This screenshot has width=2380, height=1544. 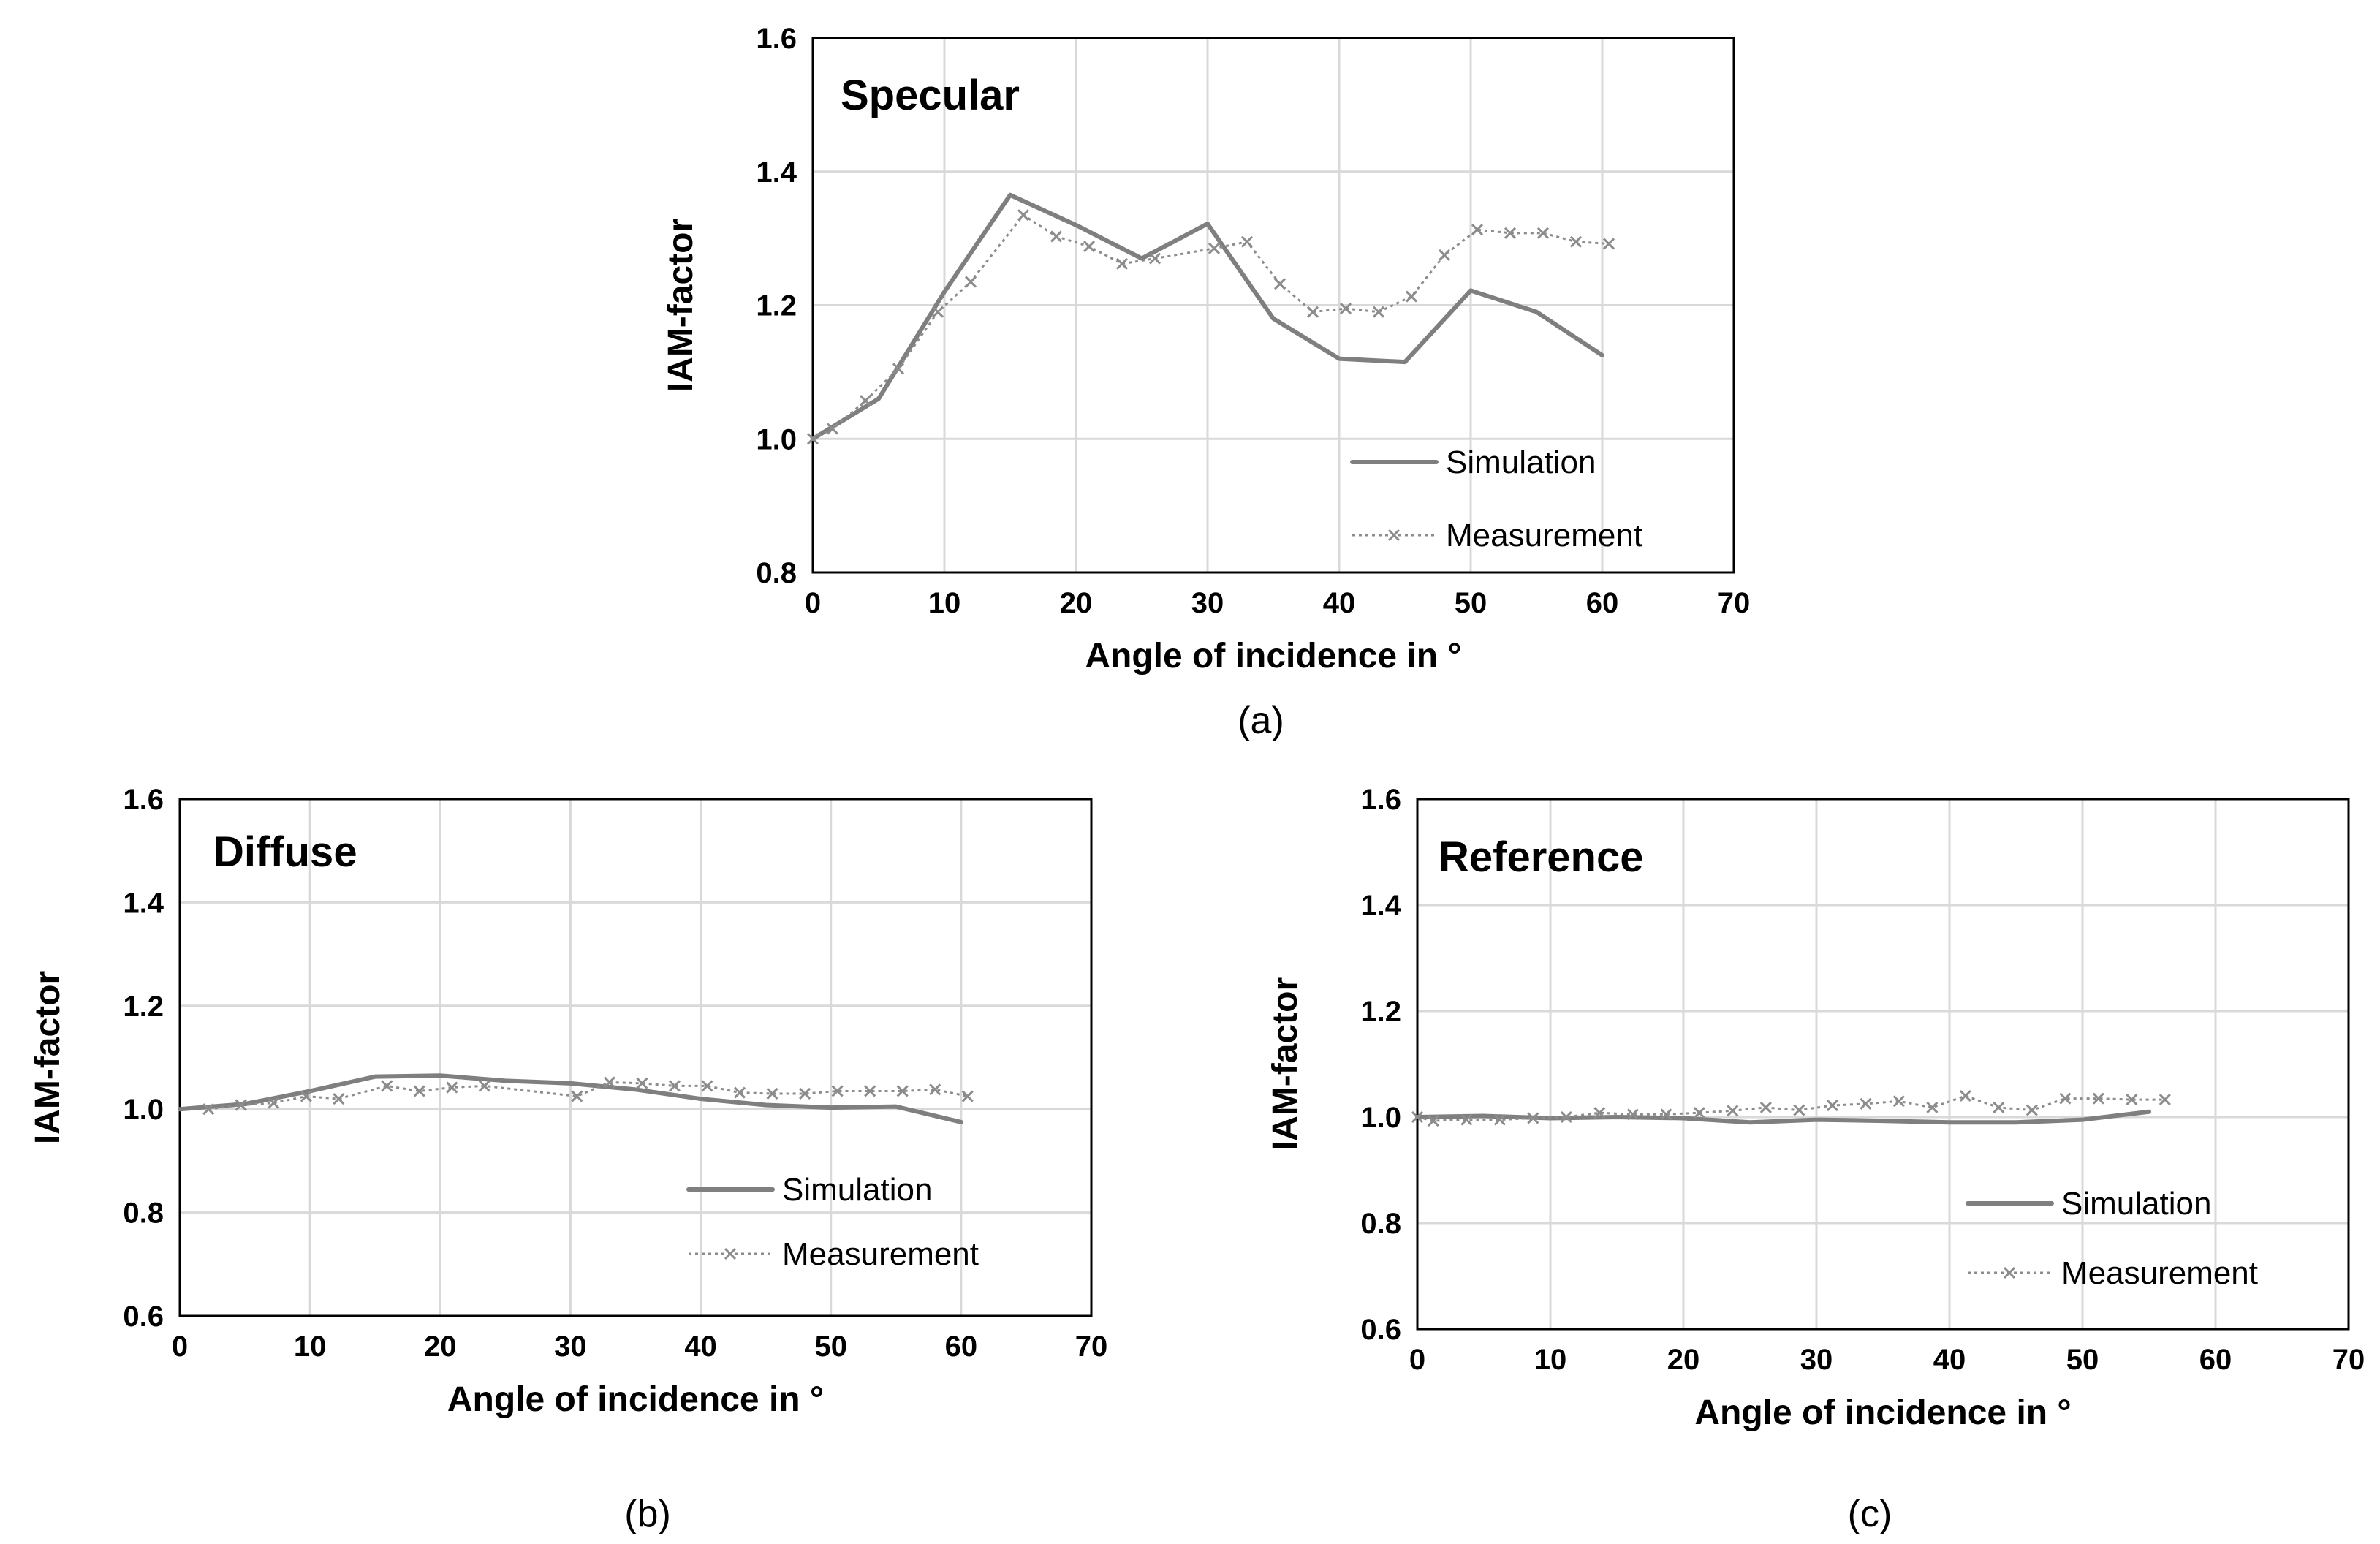 I want to click on y-axis-title: IAM-factor, so click(x=1285, y=1064).